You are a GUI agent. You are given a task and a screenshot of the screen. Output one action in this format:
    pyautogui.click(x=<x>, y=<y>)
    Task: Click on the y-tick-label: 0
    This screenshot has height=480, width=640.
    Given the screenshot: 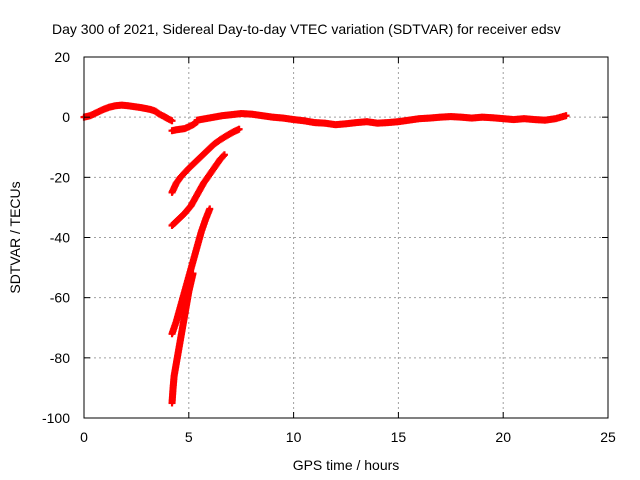 What is the action you would take?
    pyautogui.click(x=66, y=117)
    